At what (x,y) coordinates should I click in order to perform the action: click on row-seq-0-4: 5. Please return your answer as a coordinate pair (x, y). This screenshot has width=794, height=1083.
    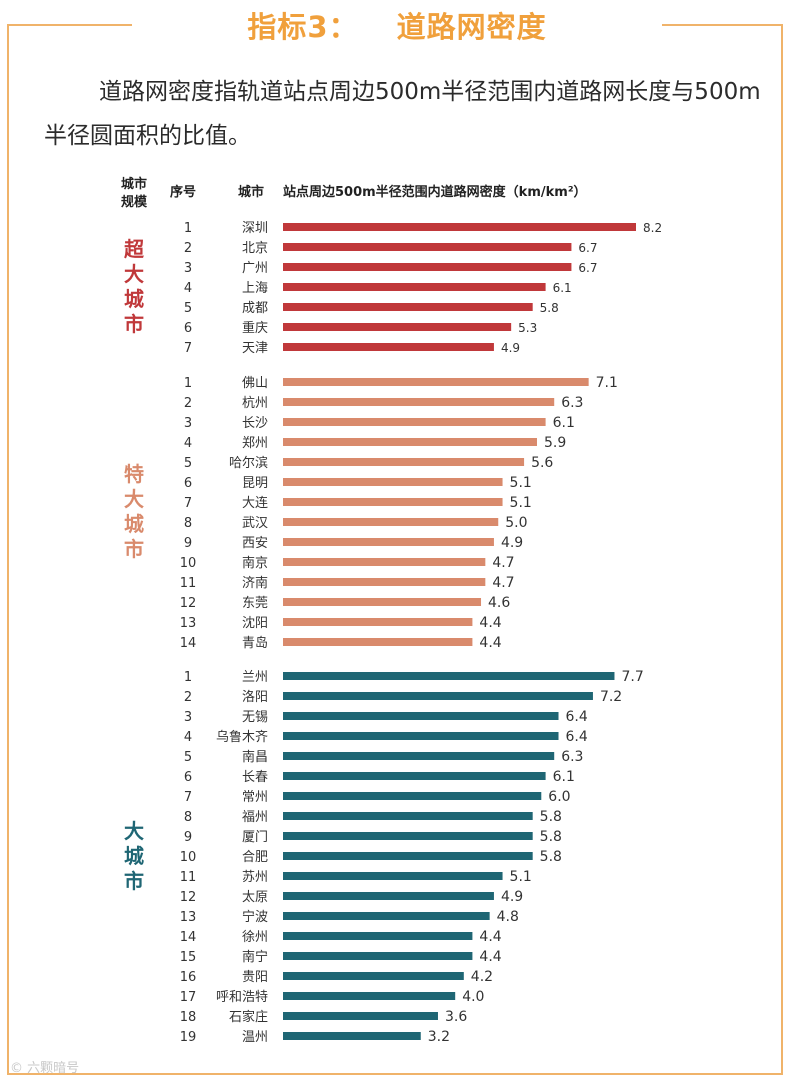
    Looking at the image, I should click on (188, 308).